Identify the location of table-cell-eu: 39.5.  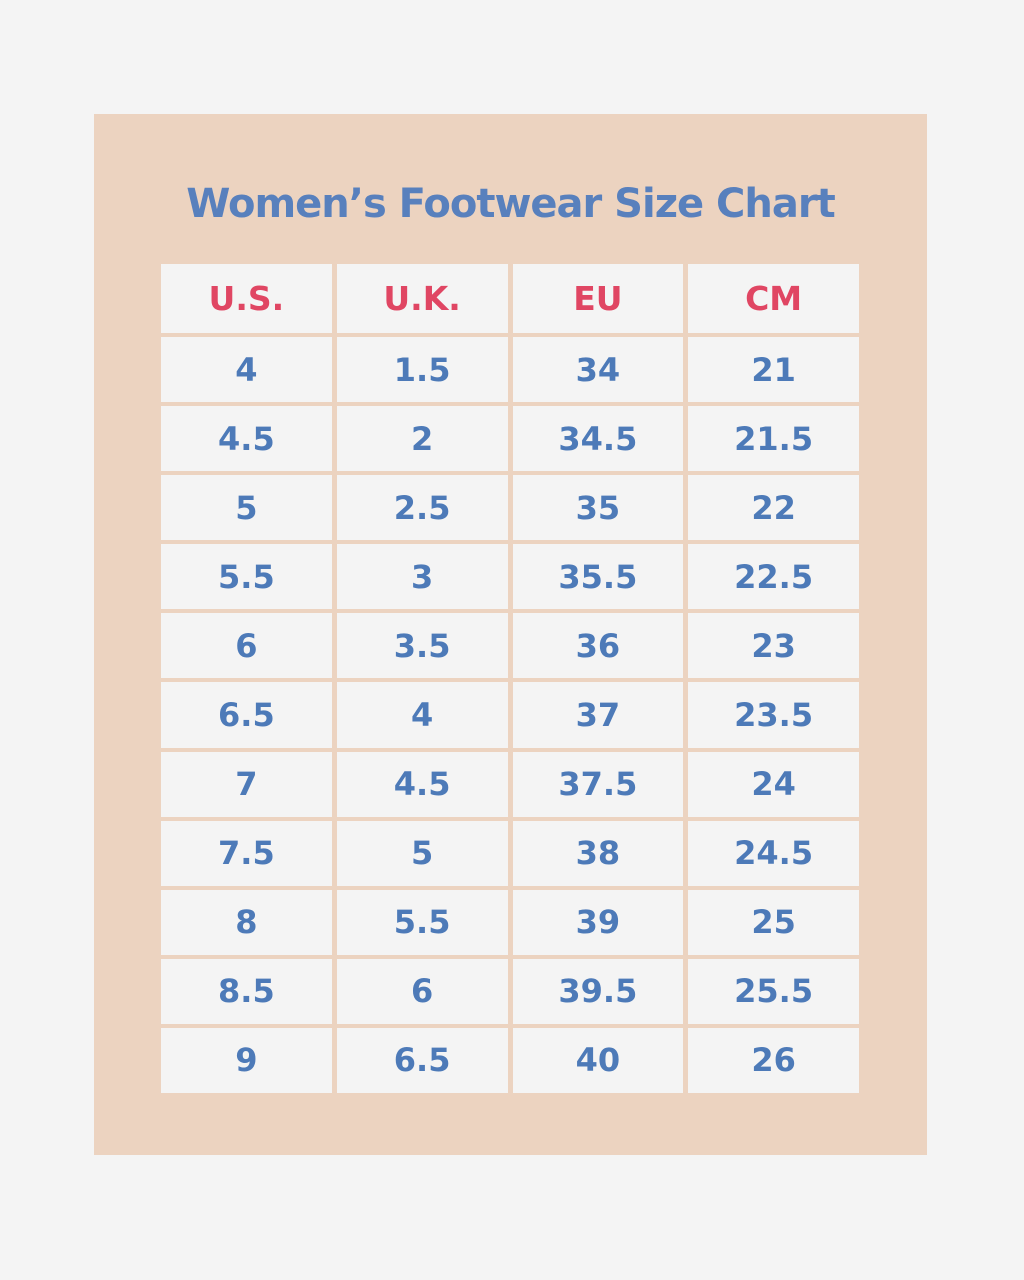
(598, 991).